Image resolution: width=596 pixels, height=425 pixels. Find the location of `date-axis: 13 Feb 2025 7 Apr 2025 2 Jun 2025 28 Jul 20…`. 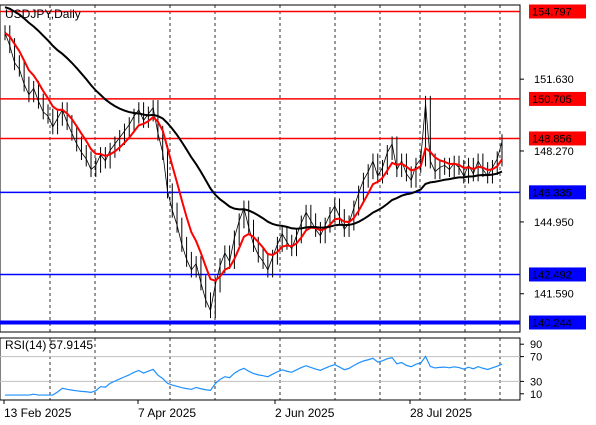

date-axis: 13 Feb 2025 7 Apr 2025 2 Jun 2025 28 Jul 20… is located at coordinates (237, 410).